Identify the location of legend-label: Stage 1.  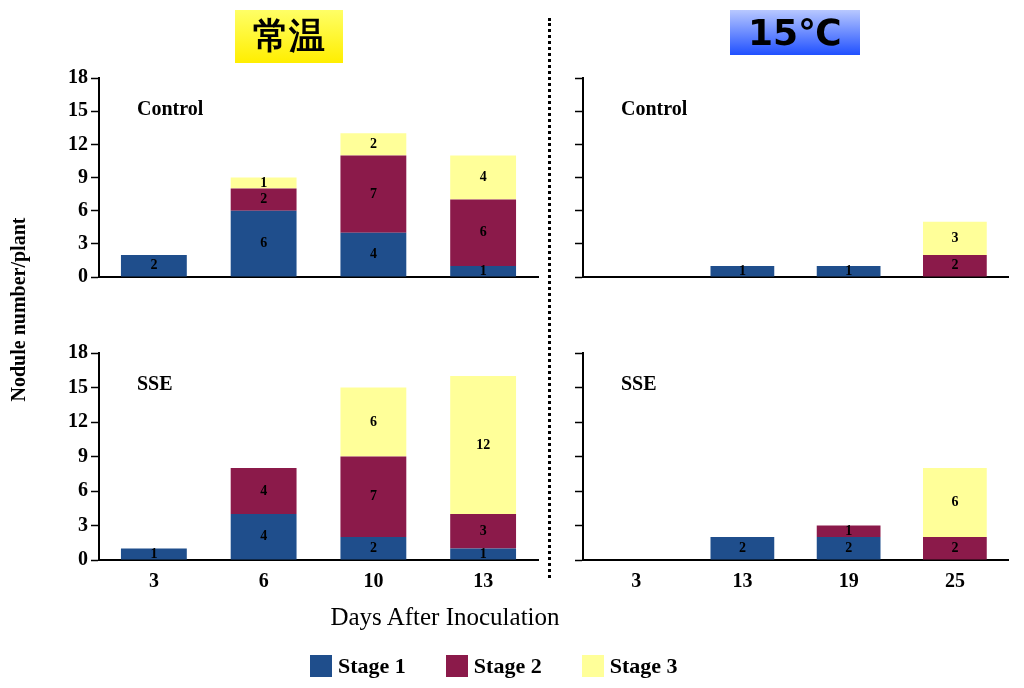
(372, 666).